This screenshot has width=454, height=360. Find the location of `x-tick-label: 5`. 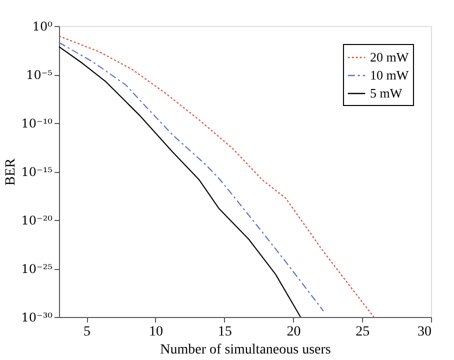

x-tick-label: 5 is located at coordinates (87, 332).